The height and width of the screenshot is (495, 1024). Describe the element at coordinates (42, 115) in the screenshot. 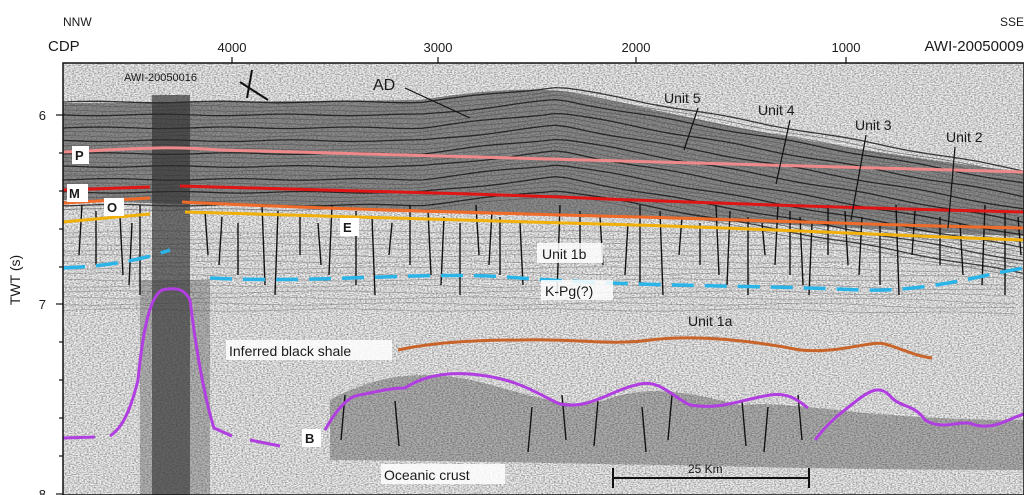

I see `twt-tick-label: 6` at that location.